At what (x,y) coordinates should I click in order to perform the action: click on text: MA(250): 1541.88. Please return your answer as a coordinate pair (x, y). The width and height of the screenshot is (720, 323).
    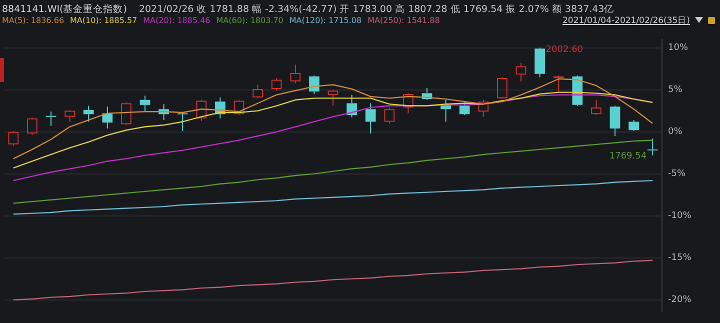
    Looking at the image, I should click on (404, 20).